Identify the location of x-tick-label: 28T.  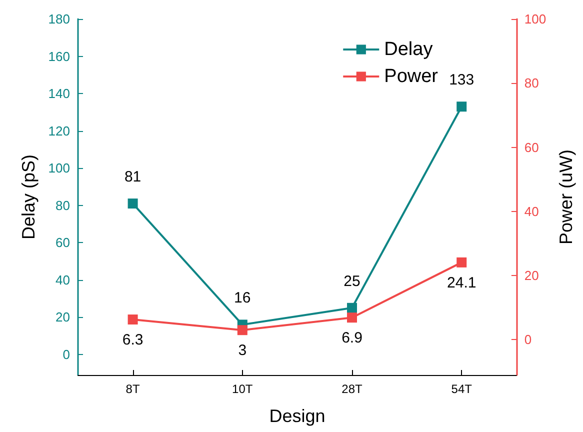
(353, 389).